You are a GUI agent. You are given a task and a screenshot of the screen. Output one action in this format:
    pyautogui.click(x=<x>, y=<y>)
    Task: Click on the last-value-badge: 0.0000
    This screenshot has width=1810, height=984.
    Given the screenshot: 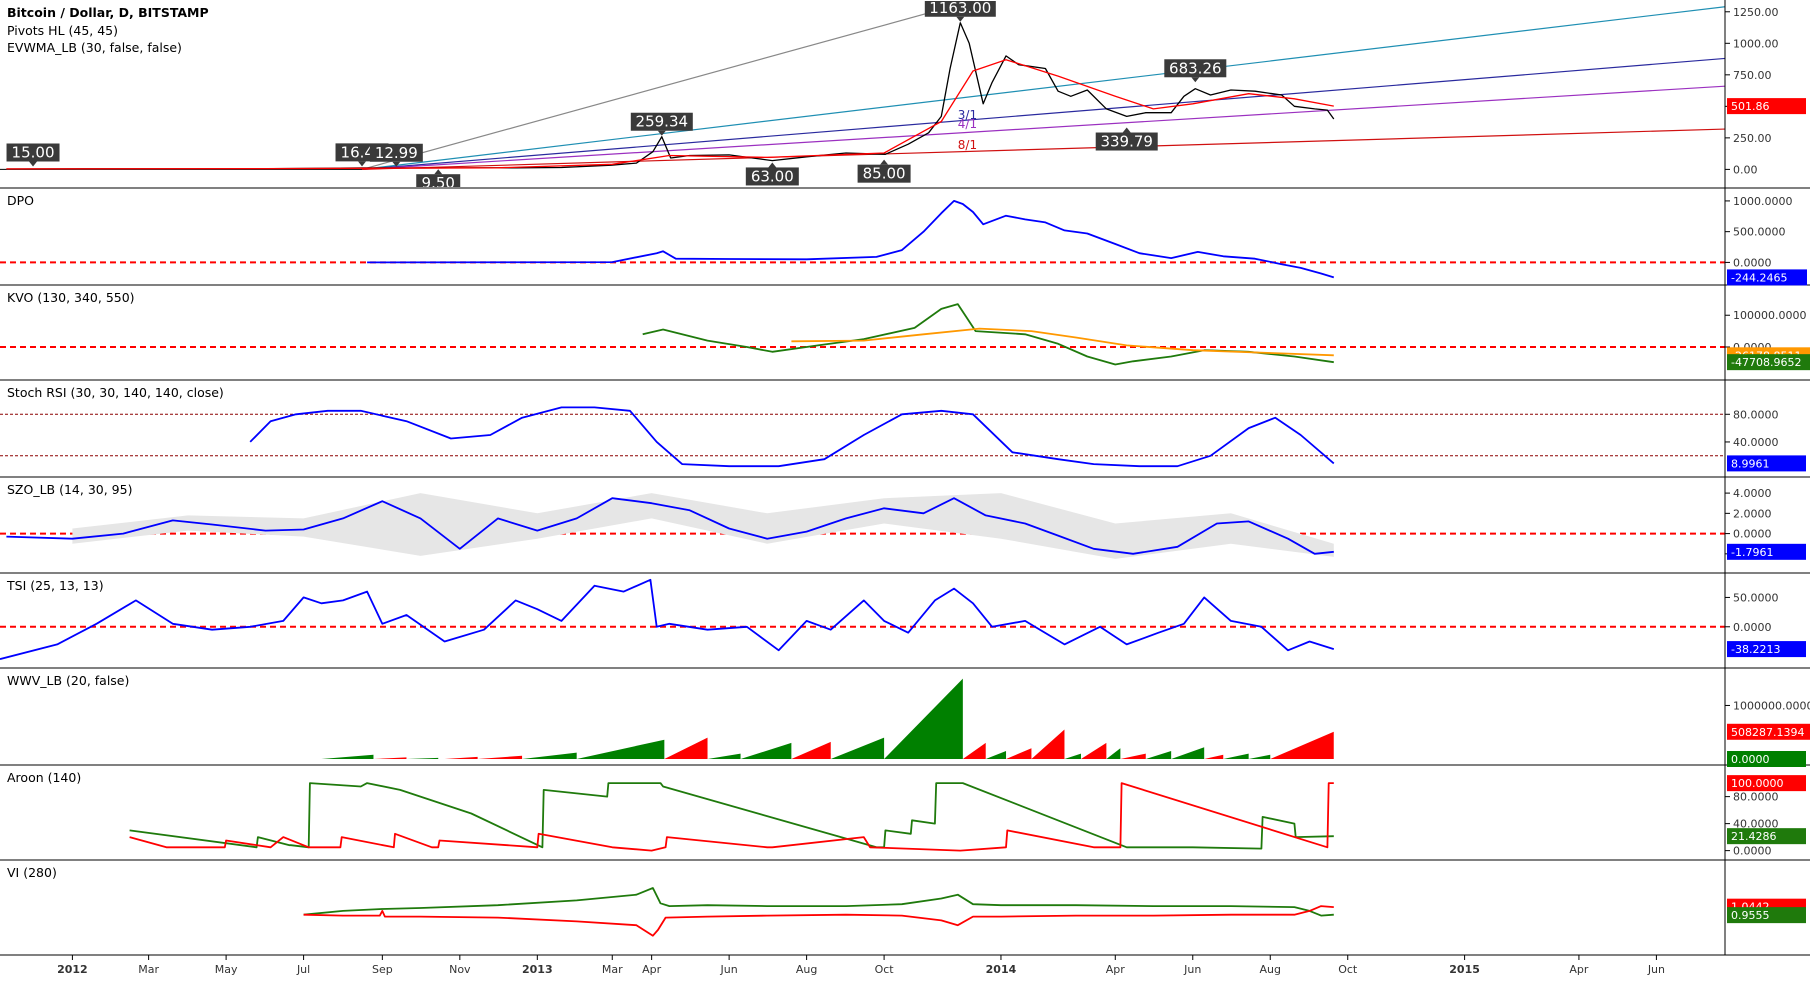 What is the action you would take?
    pyautogui.click(x=1766, y=759)
    